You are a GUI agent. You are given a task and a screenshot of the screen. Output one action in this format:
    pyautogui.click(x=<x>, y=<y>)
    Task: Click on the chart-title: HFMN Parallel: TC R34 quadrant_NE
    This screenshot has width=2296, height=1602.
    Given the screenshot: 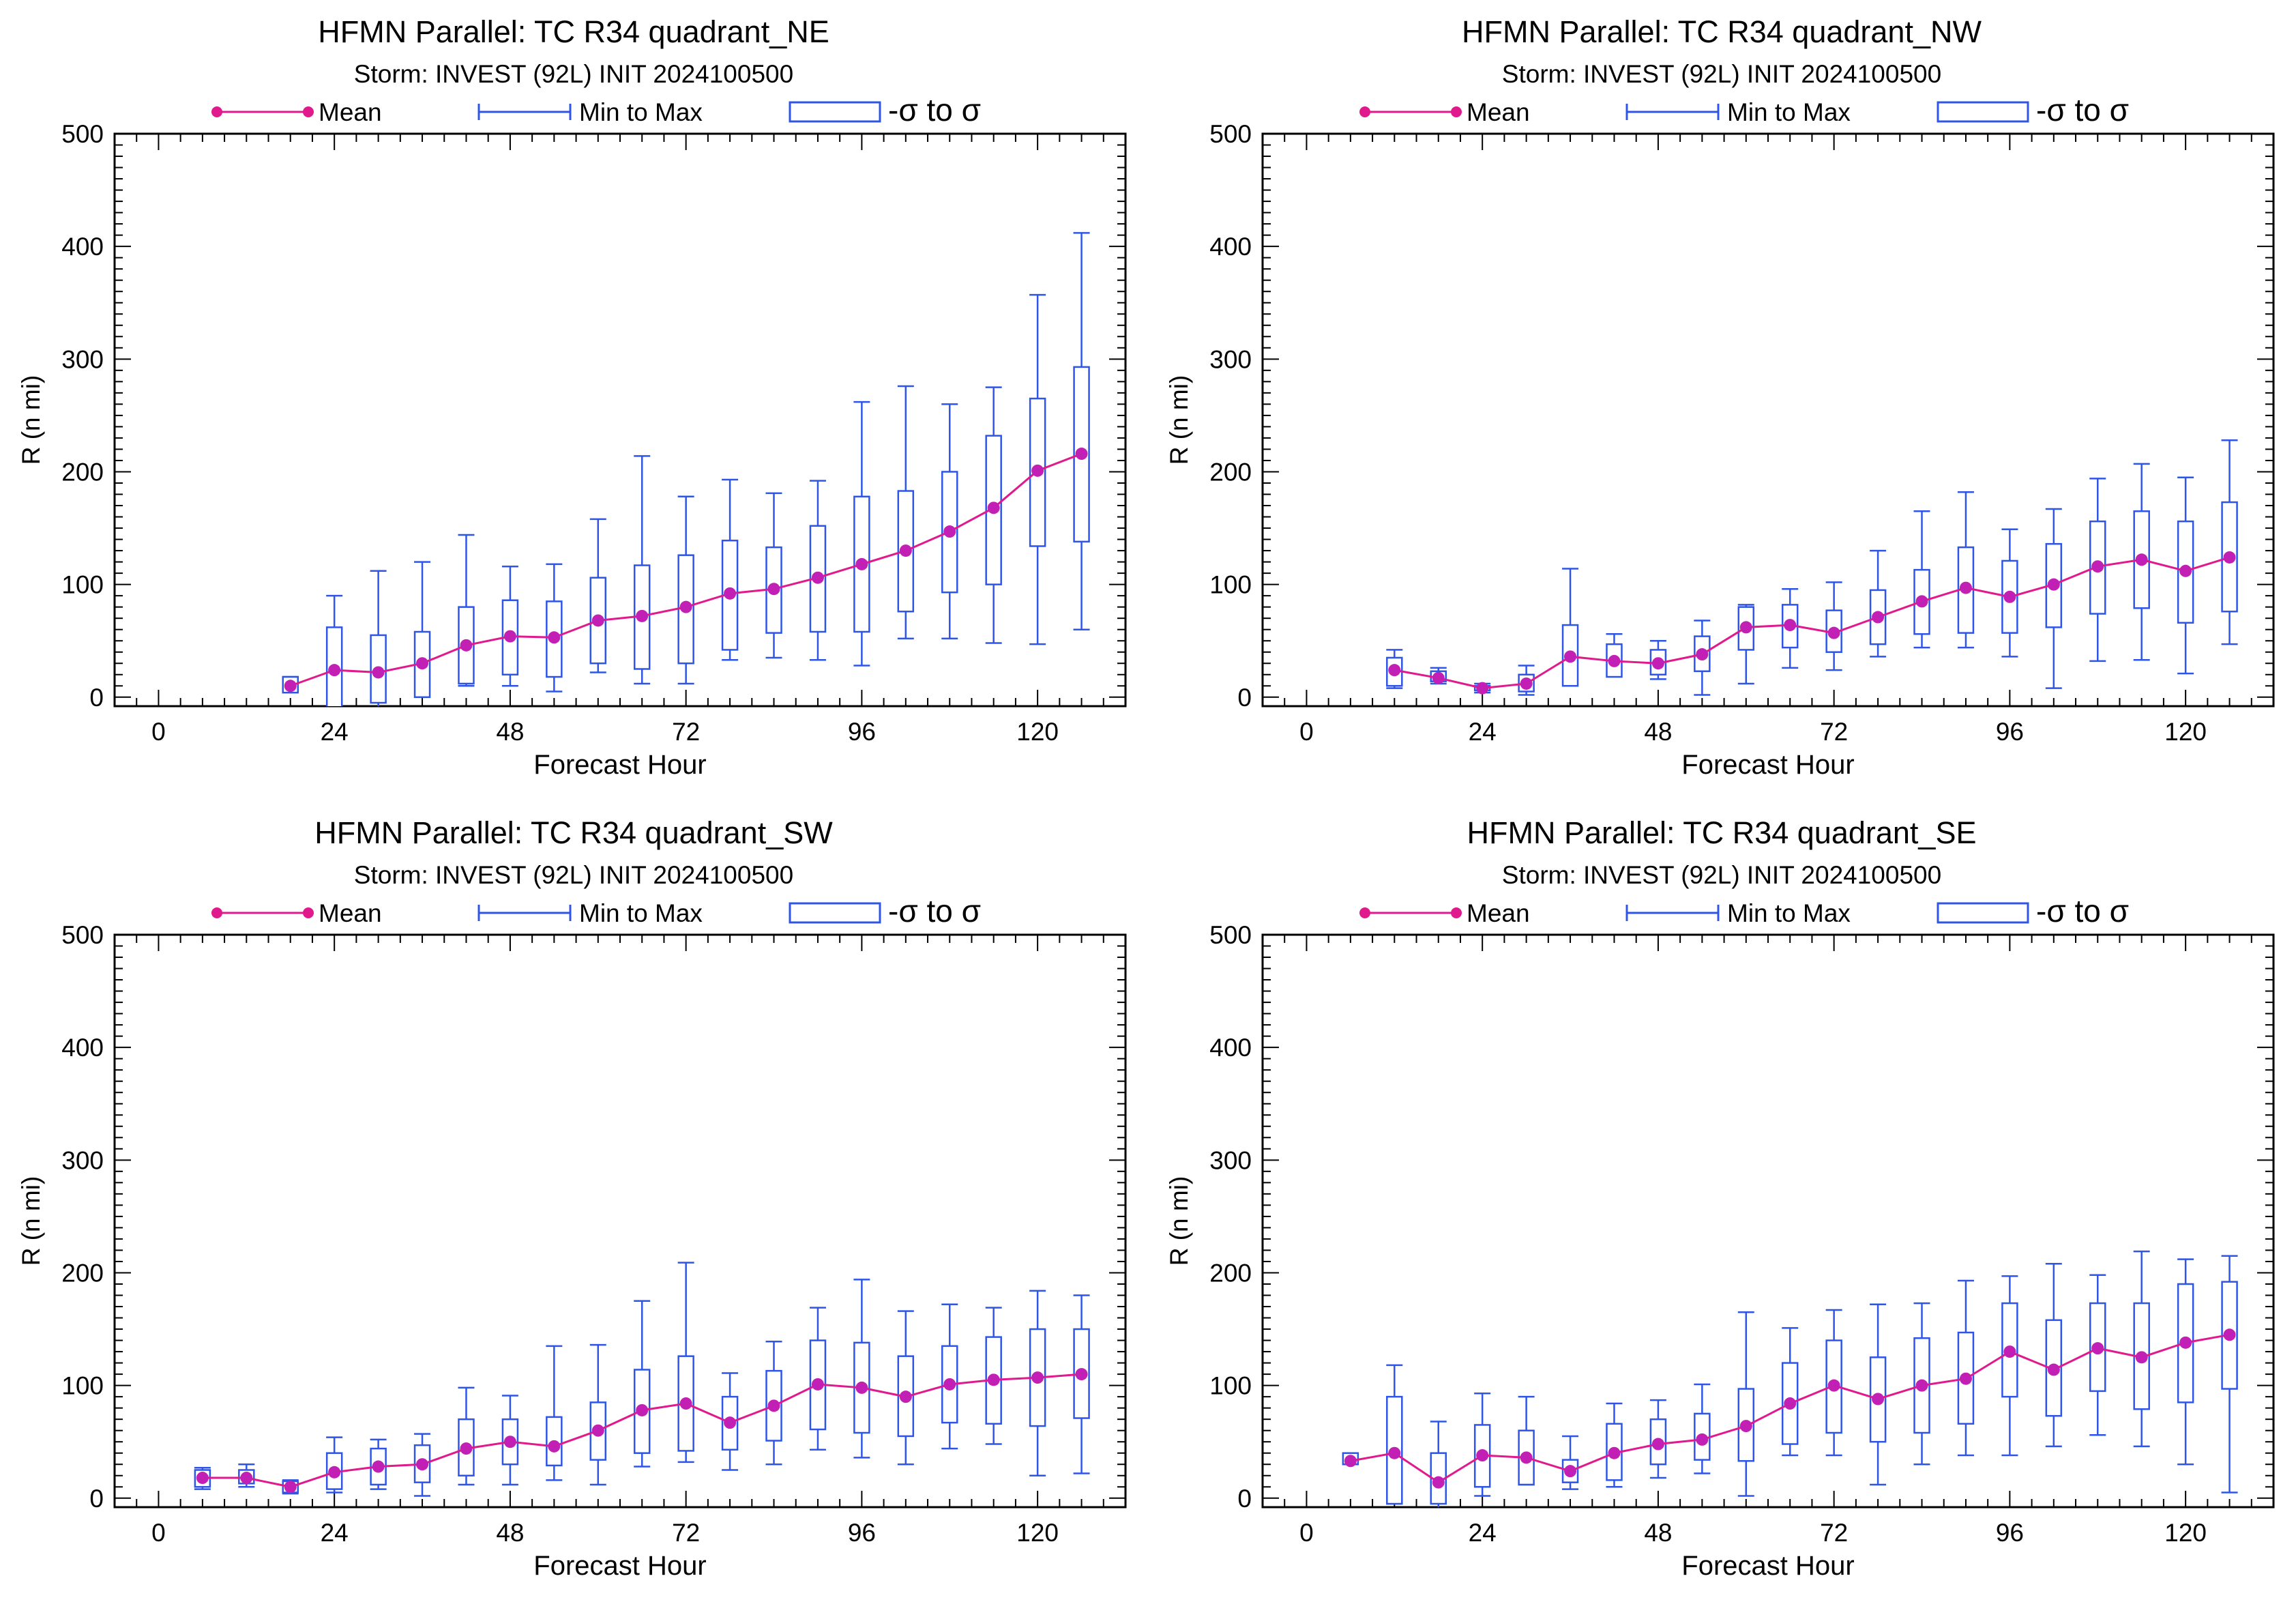 What is the action you would take?
    pyautogui.click(x=574, y=31)
    